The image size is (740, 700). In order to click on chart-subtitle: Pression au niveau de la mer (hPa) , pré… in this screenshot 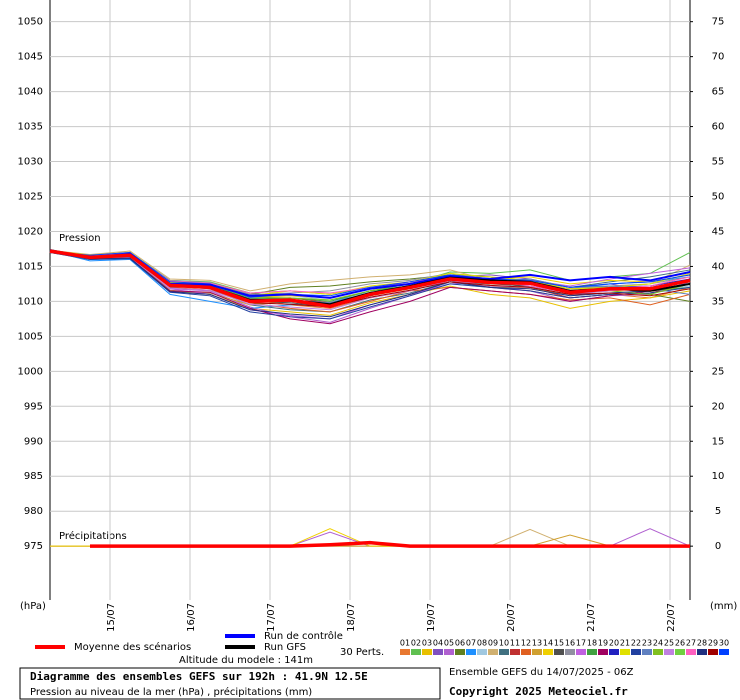, I will do `click(171, 692)`.